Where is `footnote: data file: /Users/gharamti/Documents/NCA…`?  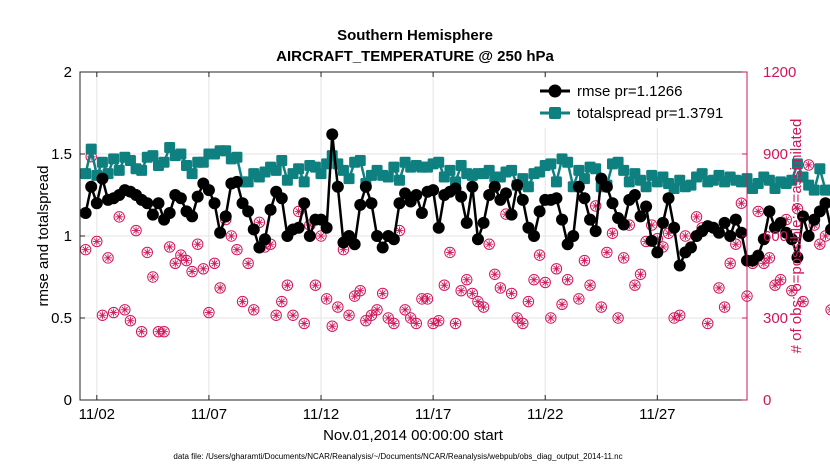 footnote: data file: /Users/gharamti/Documents/NCA… is located at coordinates (397, 456).